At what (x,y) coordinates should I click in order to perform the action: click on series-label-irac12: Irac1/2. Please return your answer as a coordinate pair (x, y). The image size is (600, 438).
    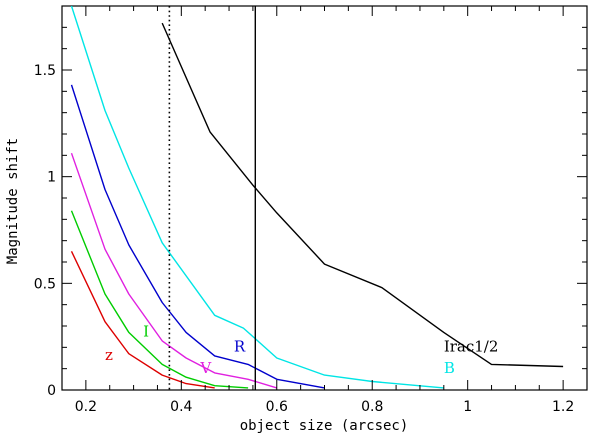
    Looking at the image, I should click on (471, 347).